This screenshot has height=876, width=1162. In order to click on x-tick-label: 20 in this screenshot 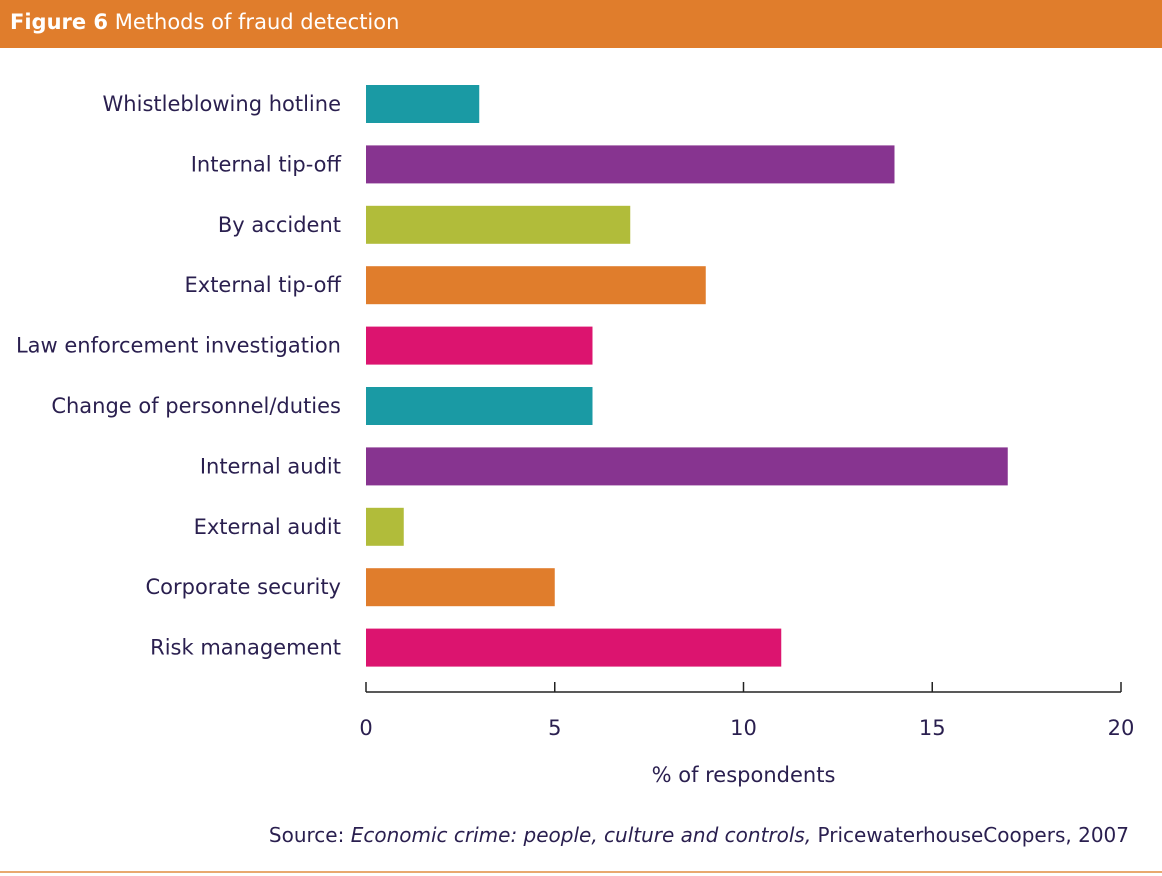, I will do `click(1121, 728)`.